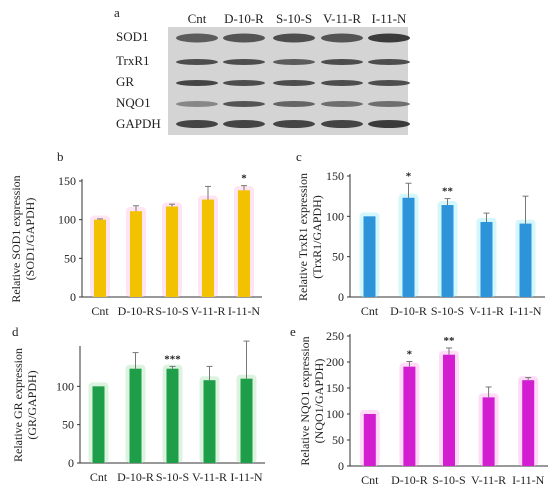 This screenshot has width=550, height=495. Describe the element at coordinates (18, 405) in the screenshot. I see `y-axis-title-line: Relative GR expression` at that location.